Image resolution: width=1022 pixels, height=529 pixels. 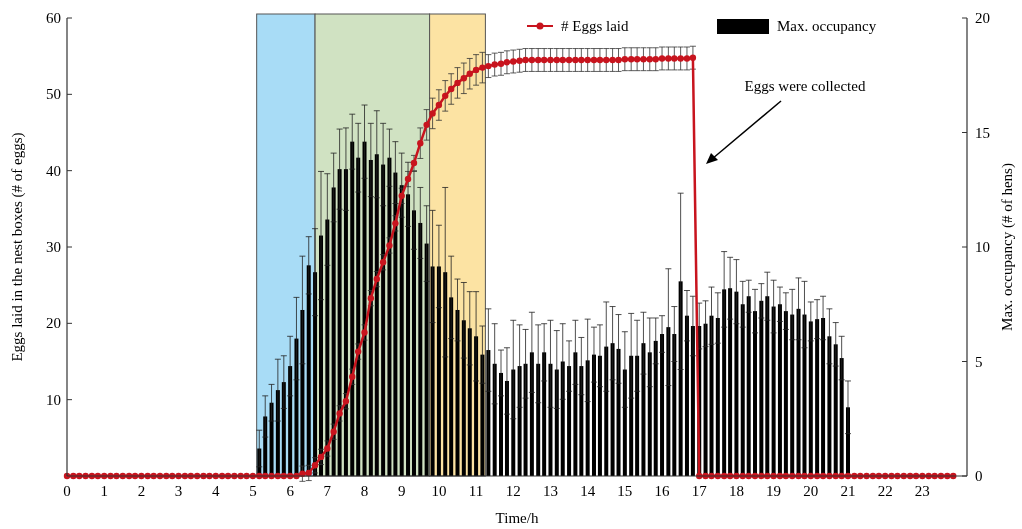 I want to click on x-tick-label: 9, so click(x=401, y=491).